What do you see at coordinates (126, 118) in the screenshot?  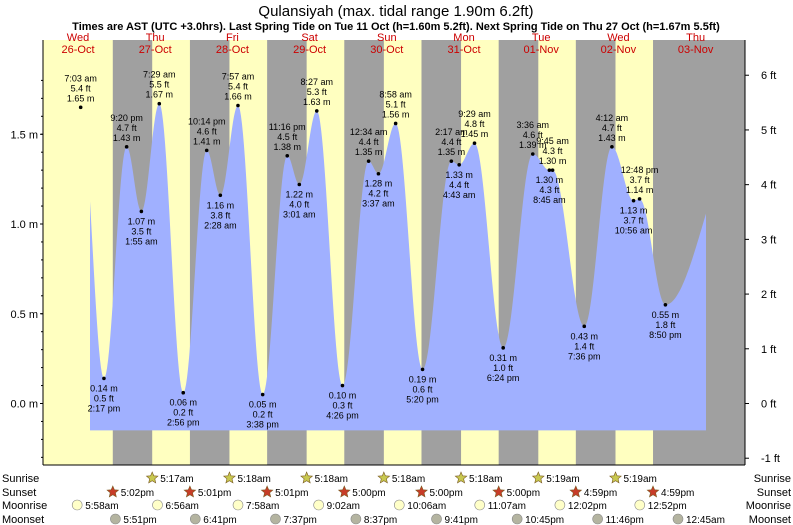 I see `tide-label: 9:20 pm` at bounding box center [126, 118].